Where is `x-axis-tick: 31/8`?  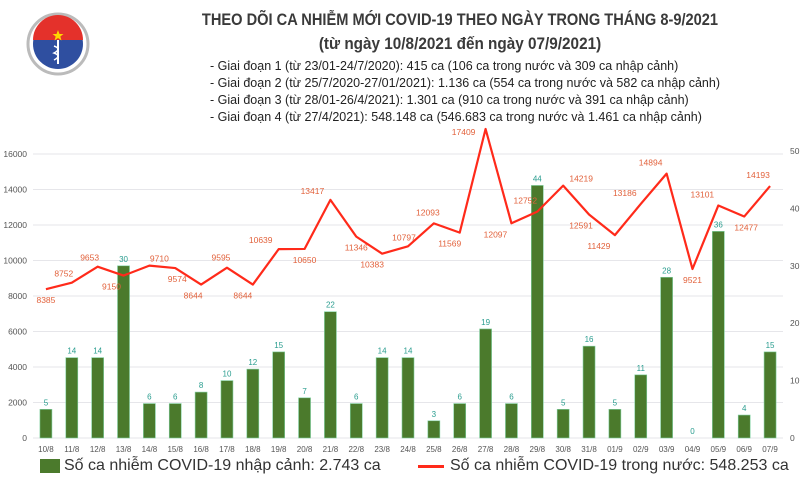
x-axis-tick: 31/8 is located at coordinates (589, 449).